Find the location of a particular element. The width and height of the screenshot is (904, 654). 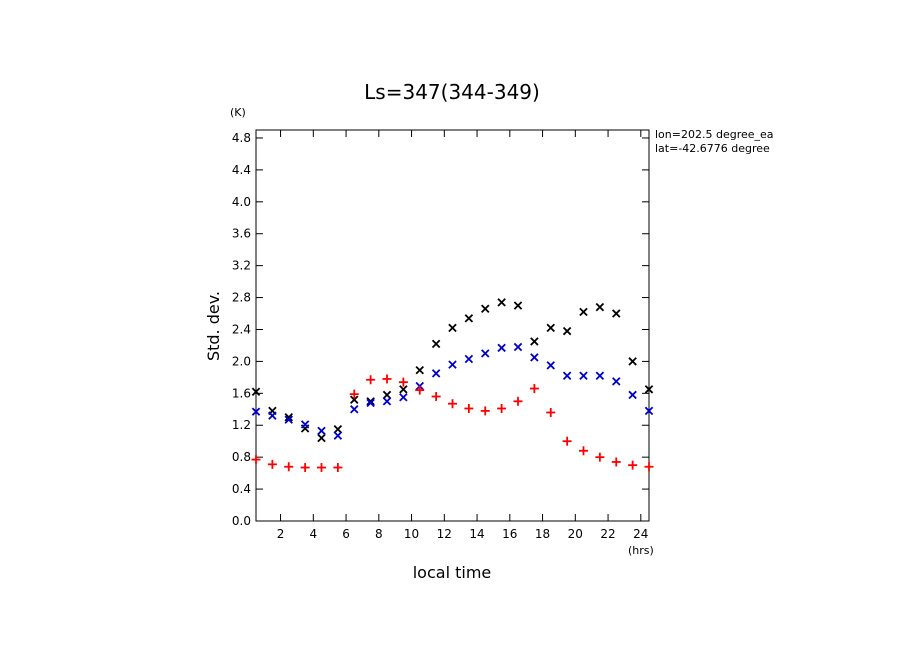

x-tick-label: 20 is located at coordinates (575, 534).